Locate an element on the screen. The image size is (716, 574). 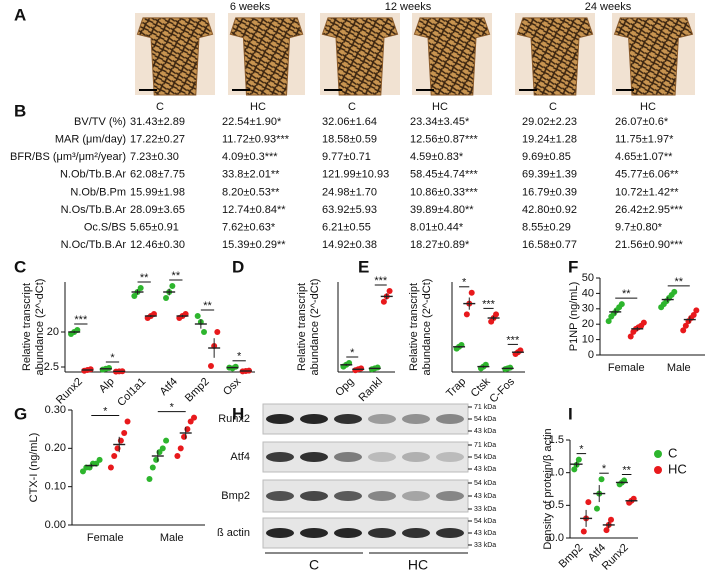
y-tick-label: 2.5 is located at coordinates (51, 367).